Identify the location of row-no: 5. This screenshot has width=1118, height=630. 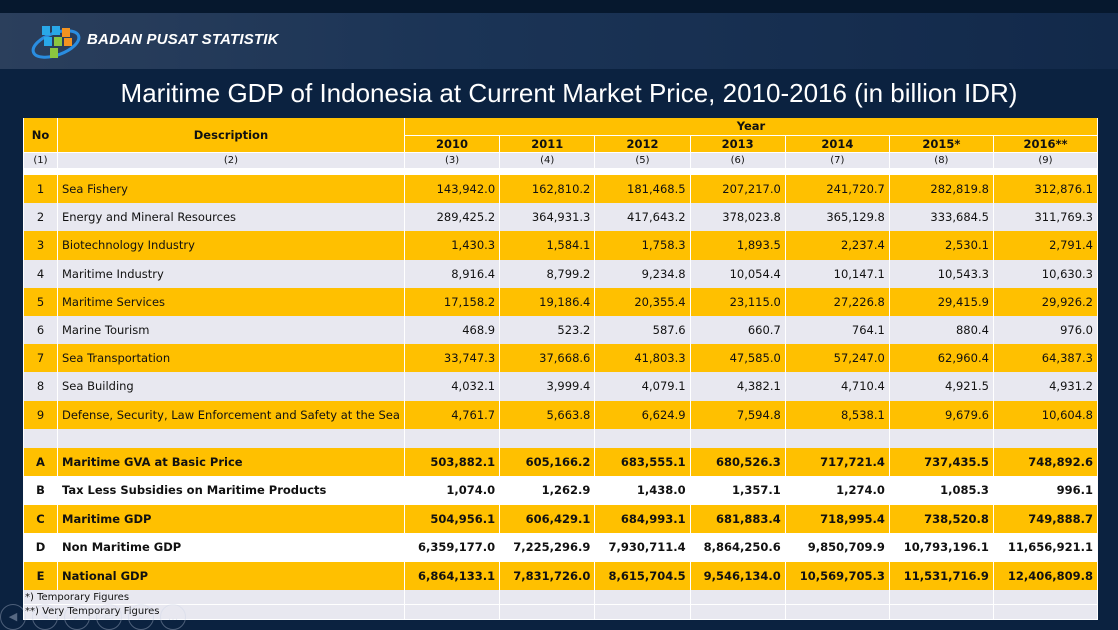
(40, 301).